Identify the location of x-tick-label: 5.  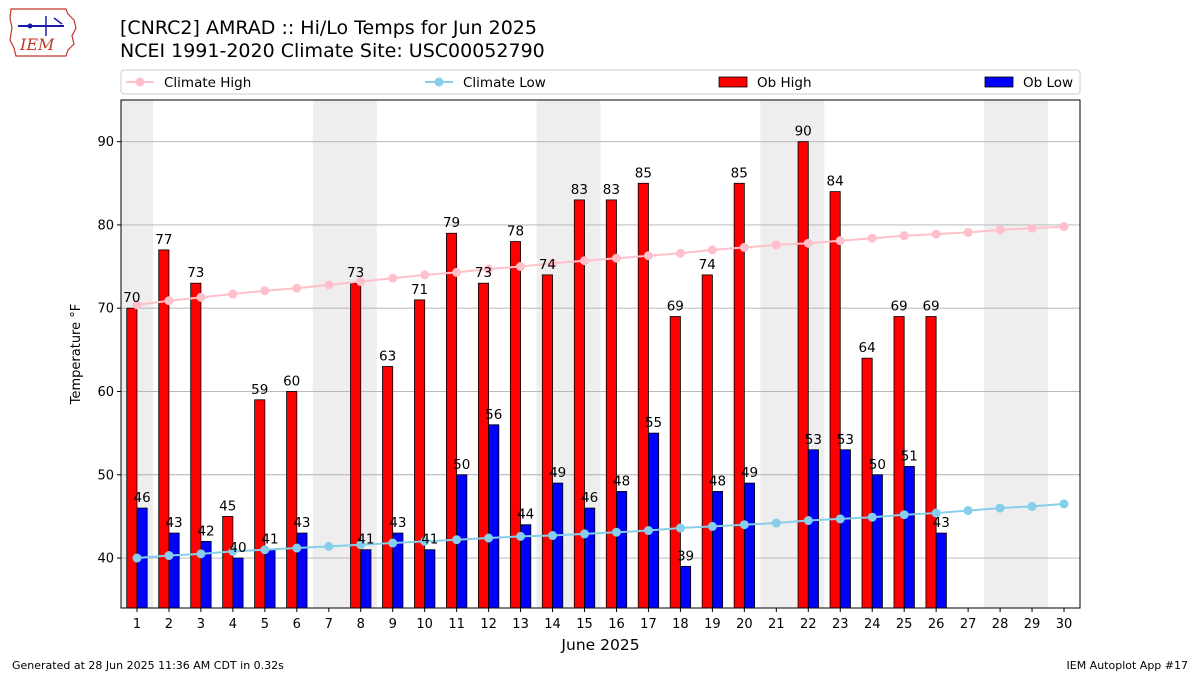
(265, 624).